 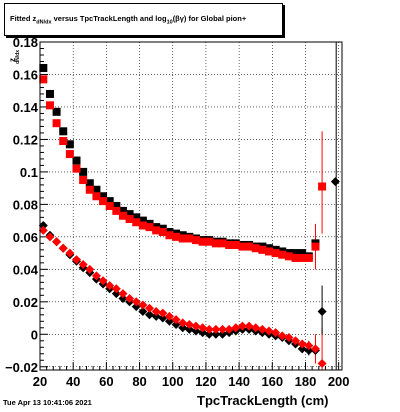 I want to click on x-tick-label: 100, so click(x=173, y=381).